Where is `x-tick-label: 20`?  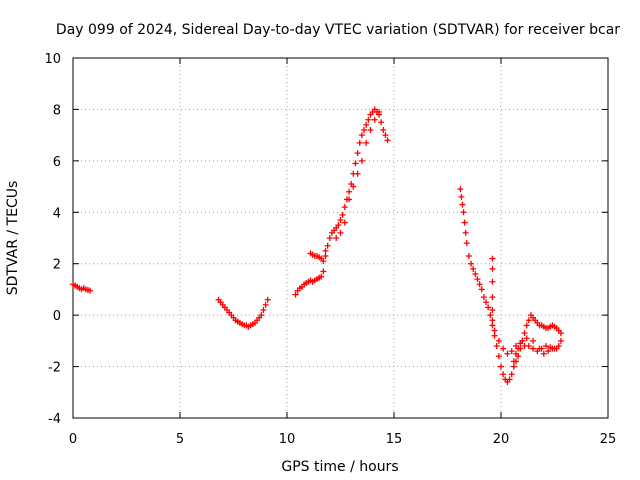
x-tick-label: 20 is located at coordinates (501, 439).